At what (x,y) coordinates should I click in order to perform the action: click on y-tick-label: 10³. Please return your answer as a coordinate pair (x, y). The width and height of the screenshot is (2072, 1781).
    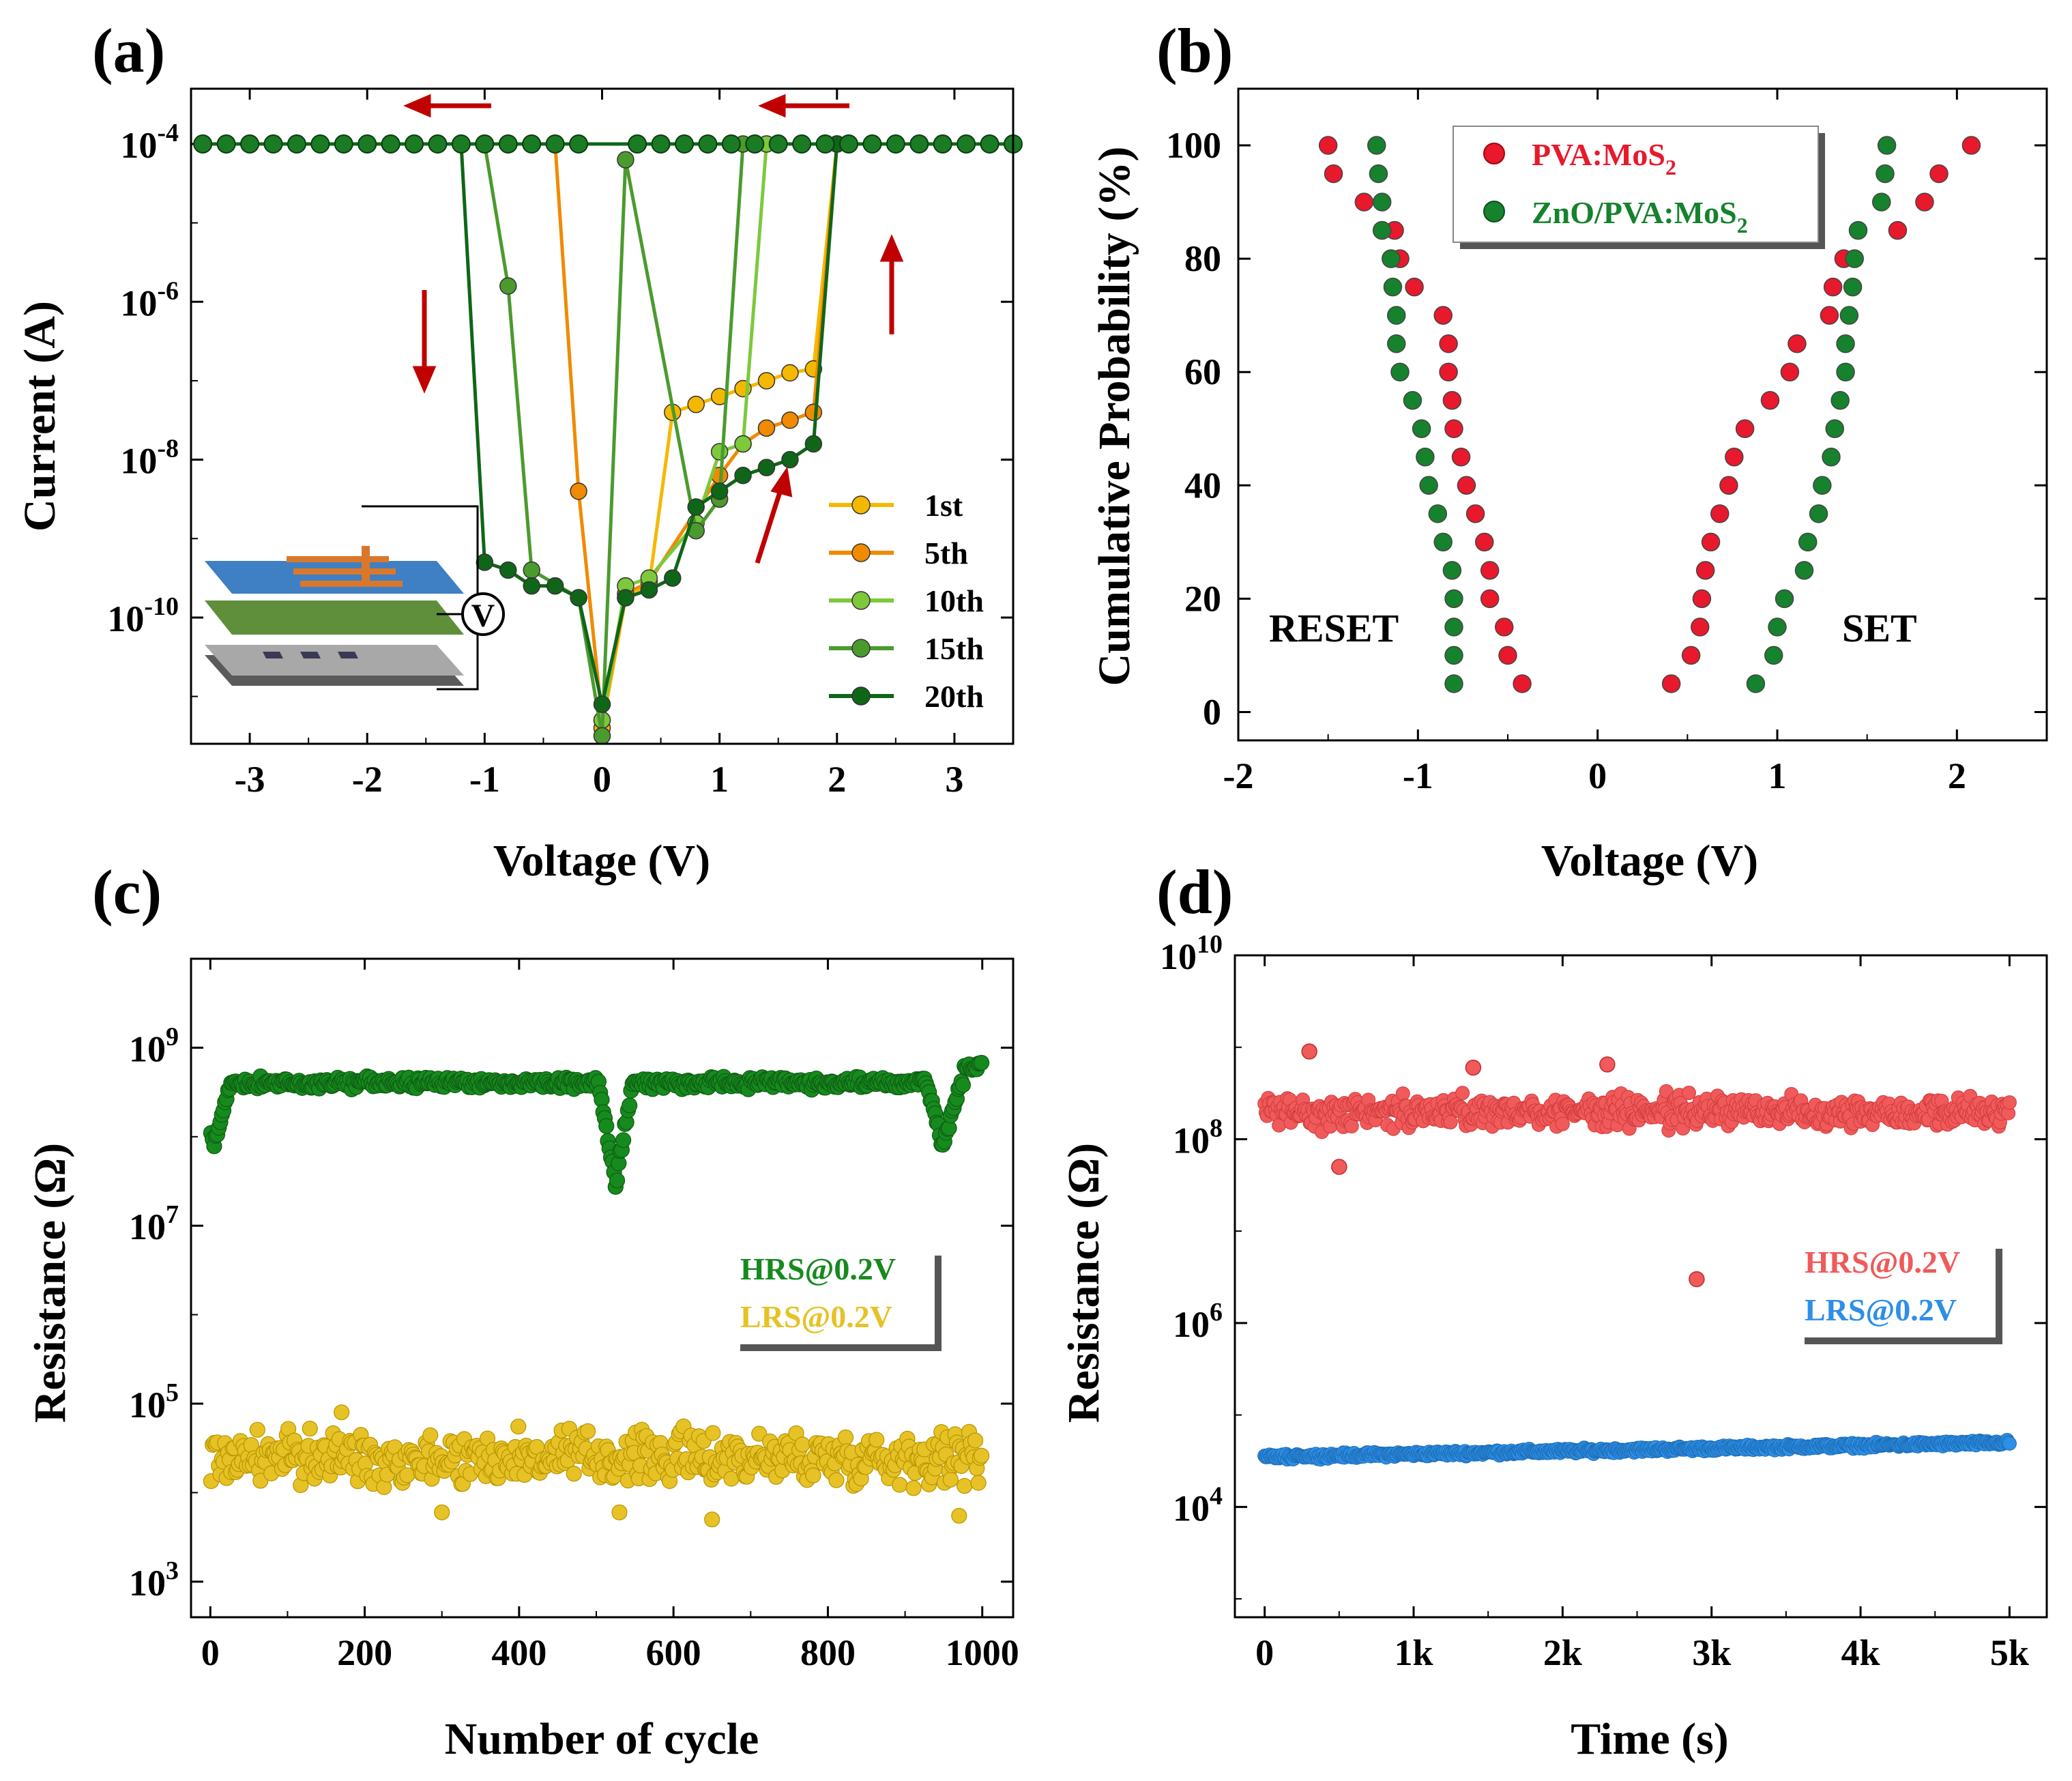
    Looking at the image, I should click on (154, 1580).